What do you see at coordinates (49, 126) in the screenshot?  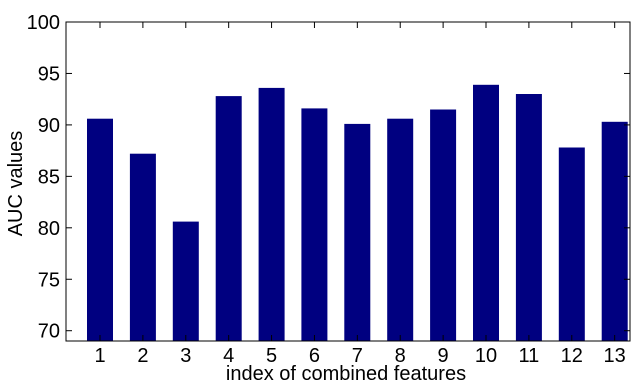 I see `y-tick-label-90: 90` at bounding box center [49, 126].